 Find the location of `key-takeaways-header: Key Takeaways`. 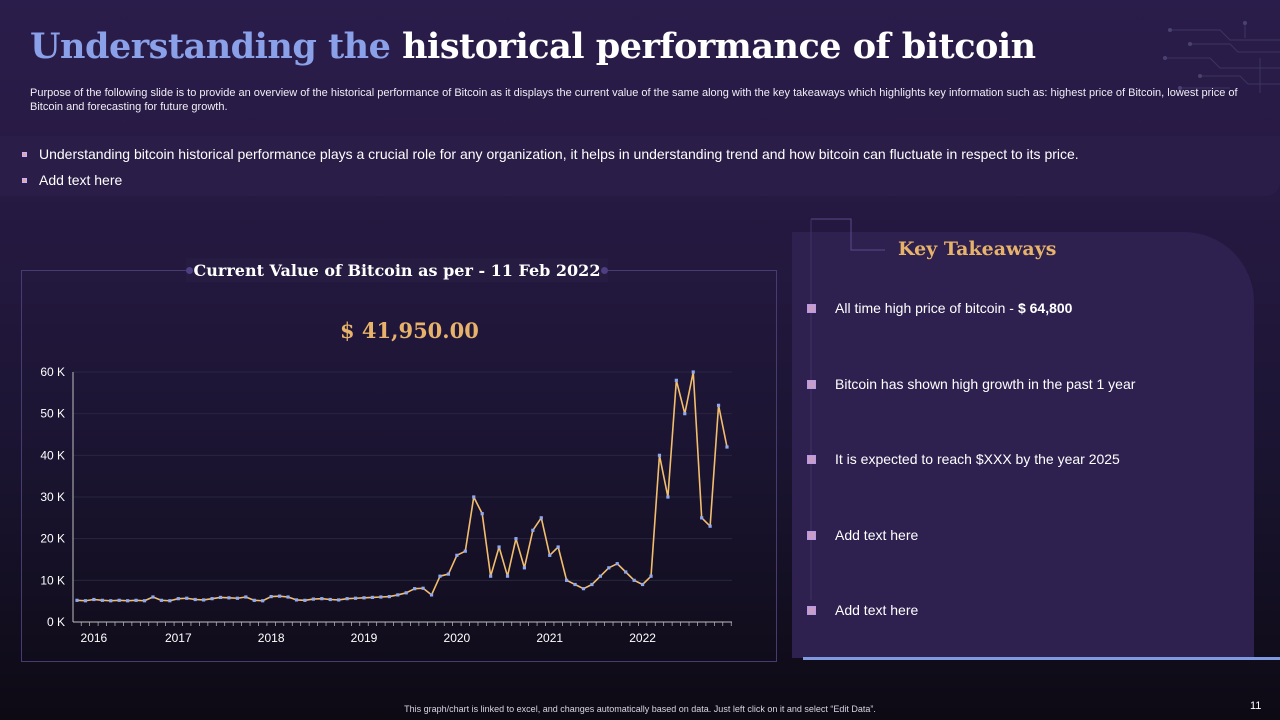

key-takeaways-header: Key Takeaways is located at coordinates (977, 249).